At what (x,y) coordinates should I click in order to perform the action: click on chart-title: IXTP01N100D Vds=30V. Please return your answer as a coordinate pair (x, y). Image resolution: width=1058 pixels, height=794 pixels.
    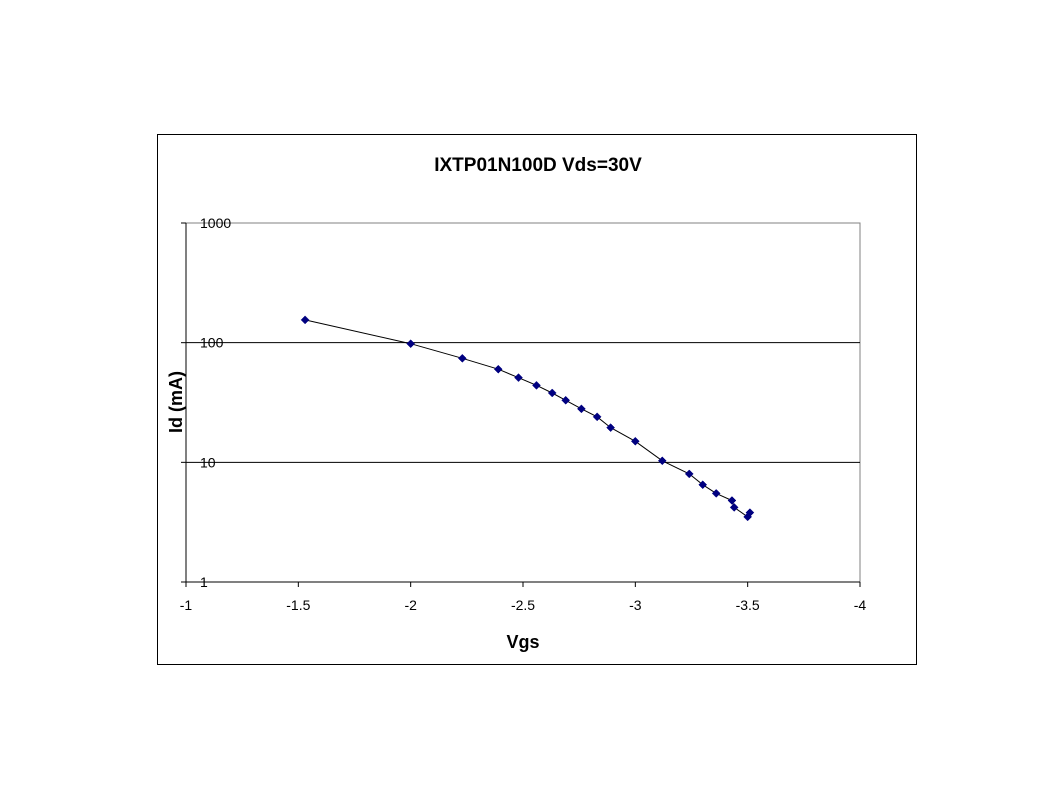
    Looking at the image, I should click on (538, 165).